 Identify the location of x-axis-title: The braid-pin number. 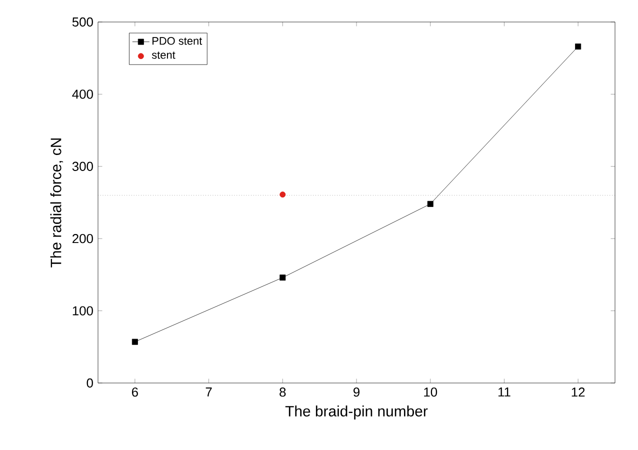
(356, 413).